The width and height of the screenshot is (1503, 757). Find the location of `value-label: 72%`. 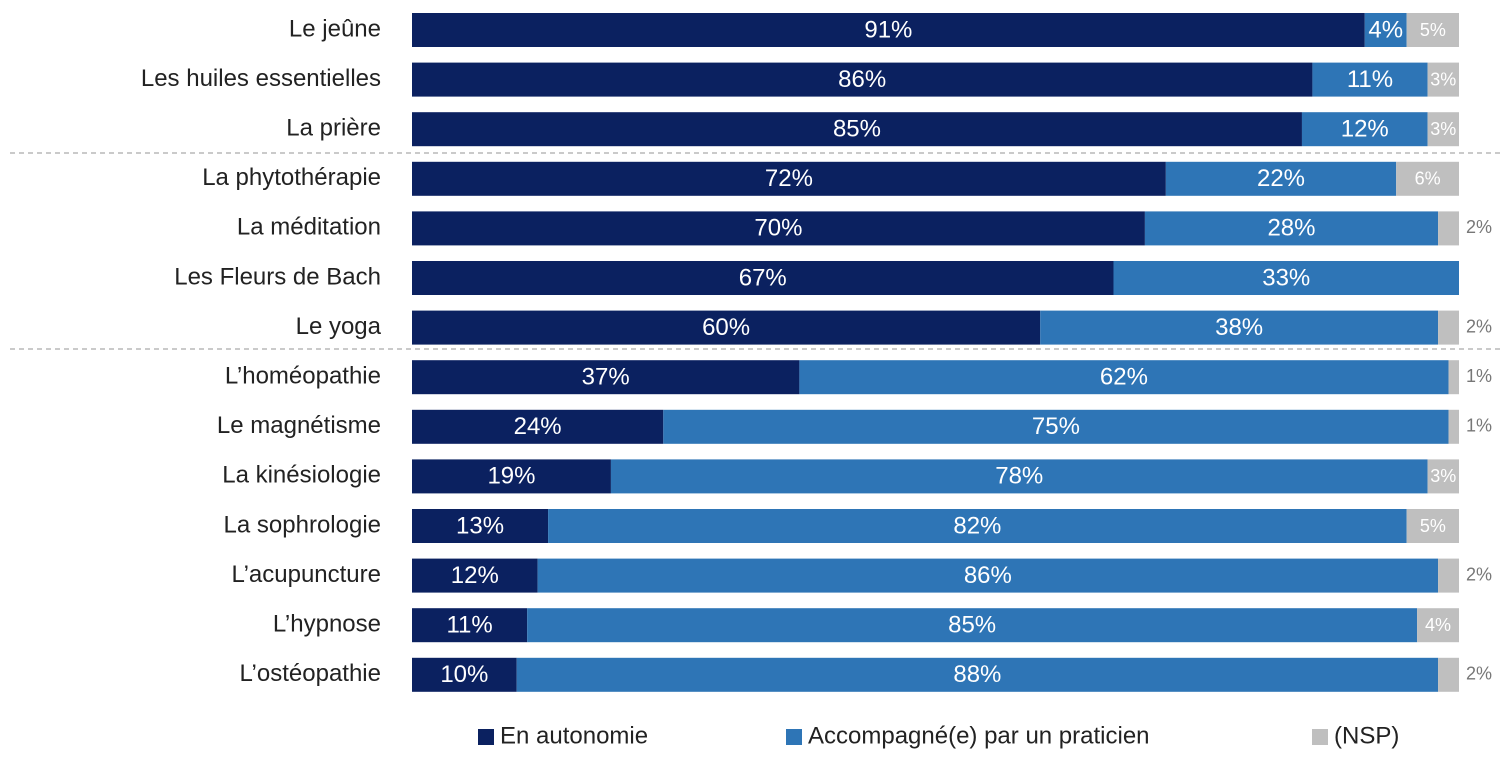

value-label: 72% is located at coordinates (789, 178).